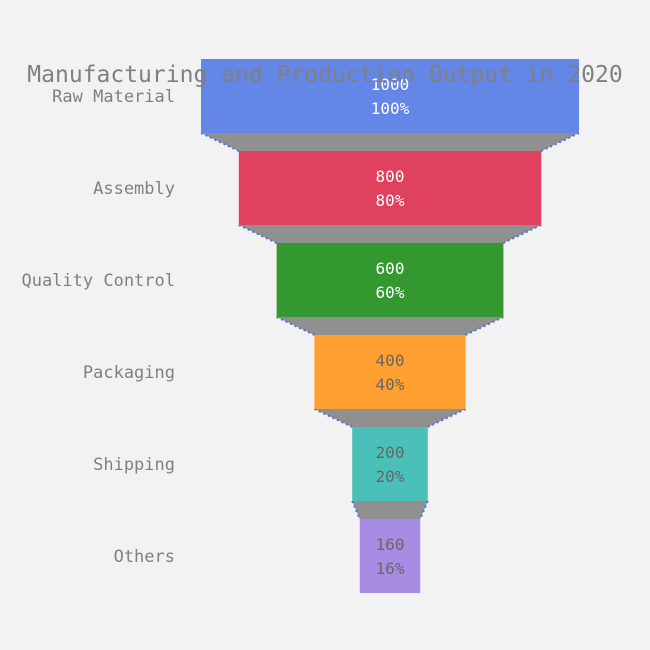  I want to click on funnel-percent-label-packaging: 40%, so click(390, 384).